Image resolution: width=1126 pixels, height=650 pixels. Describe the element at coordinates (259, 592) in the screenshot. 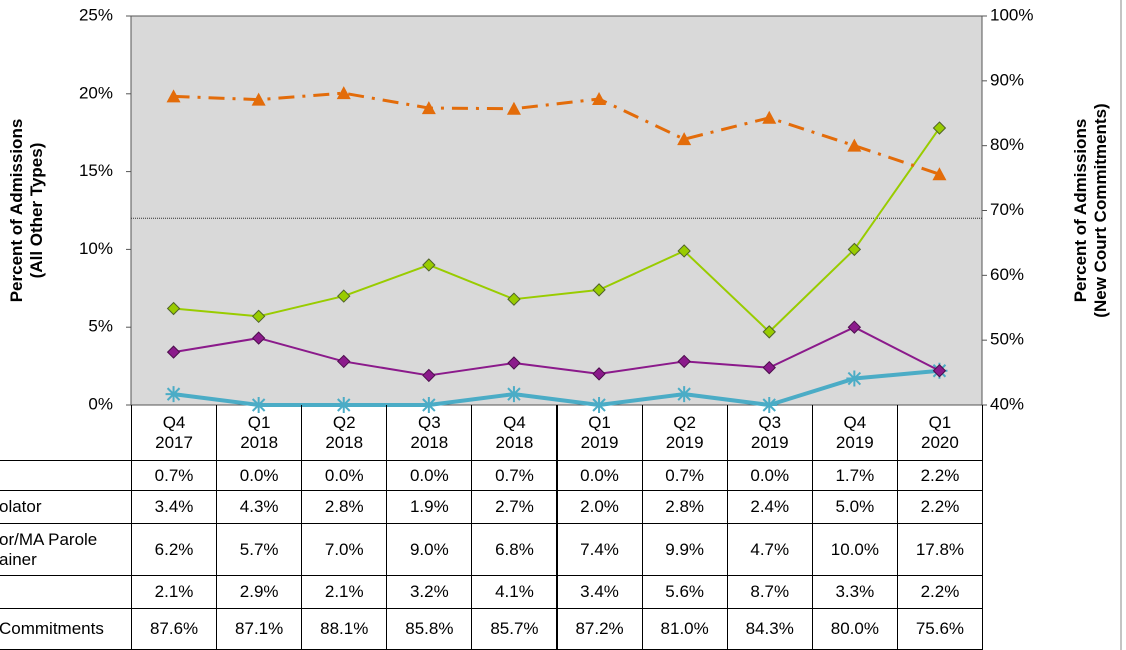

I see `table-value: 2.9%` at that location.